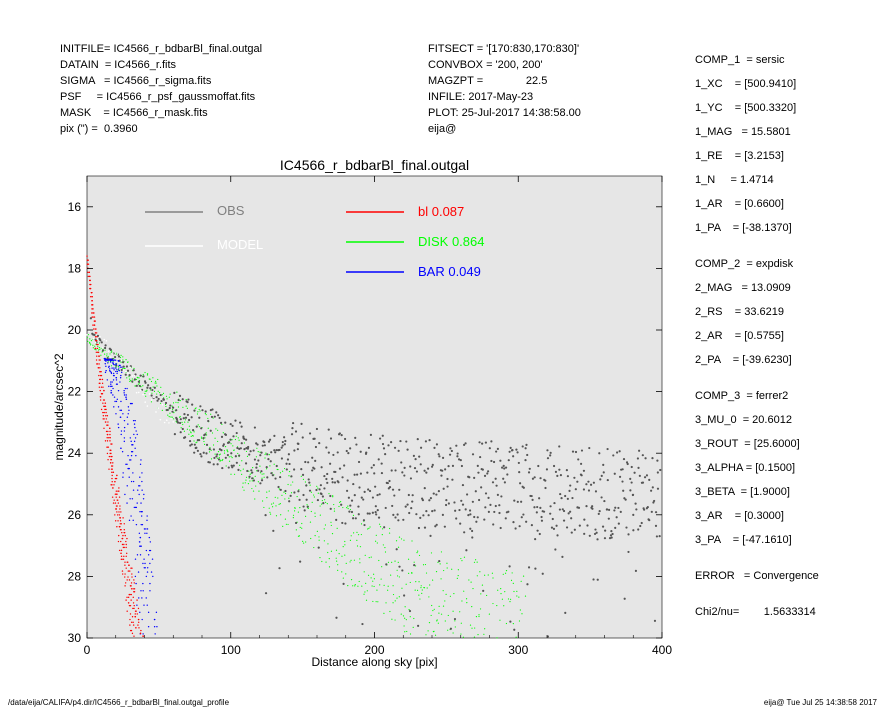 This screenshot has width=885, height=708. I want to click on x-tick-label: 200, so click(374, 650).